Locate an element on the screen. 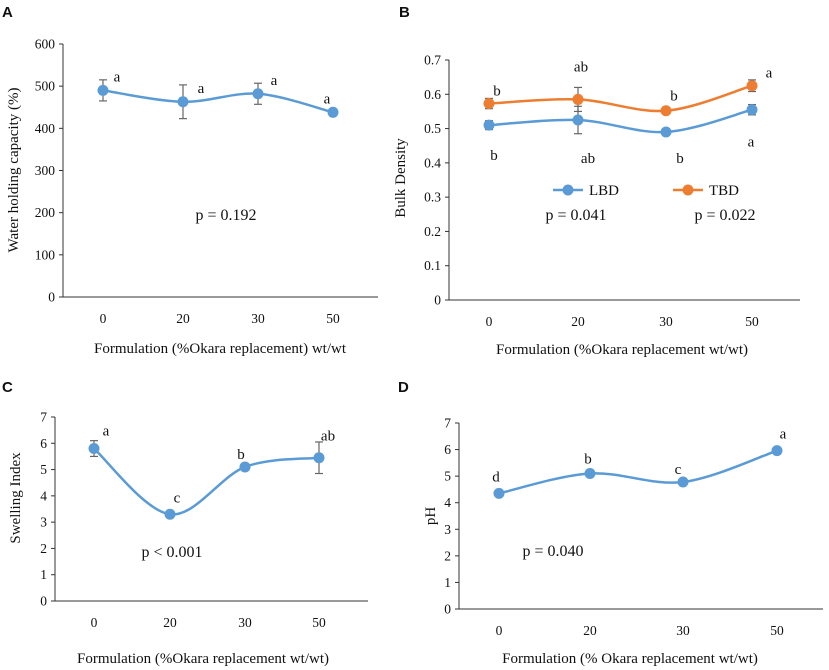 This screenshot has width=829, height=670. panel-b-p-value-tbd: p = 0.022 is located at coordinates (724, 215).